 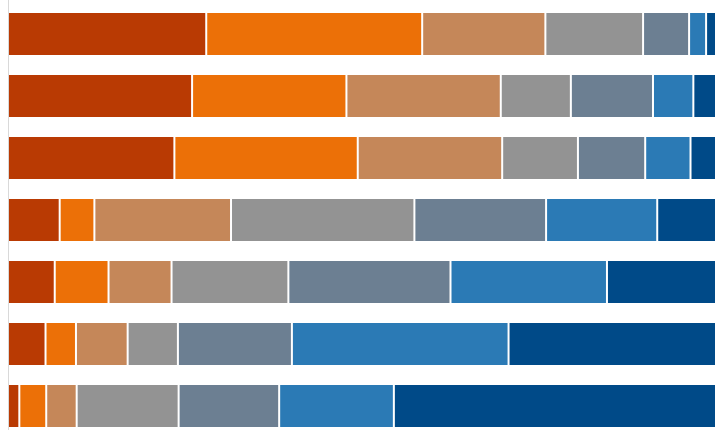 I want to click on bar-segment-row4-series1, so click(x=34, y=220).